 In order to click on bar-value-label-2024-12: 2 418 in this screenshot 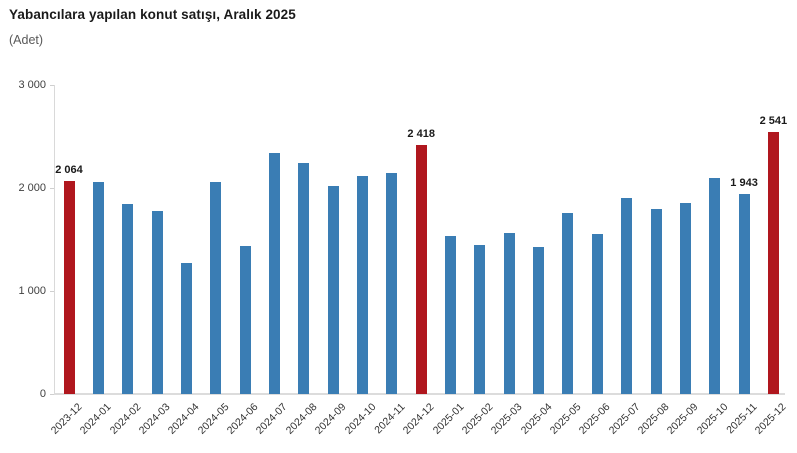, I will do `click(421, 133)`.